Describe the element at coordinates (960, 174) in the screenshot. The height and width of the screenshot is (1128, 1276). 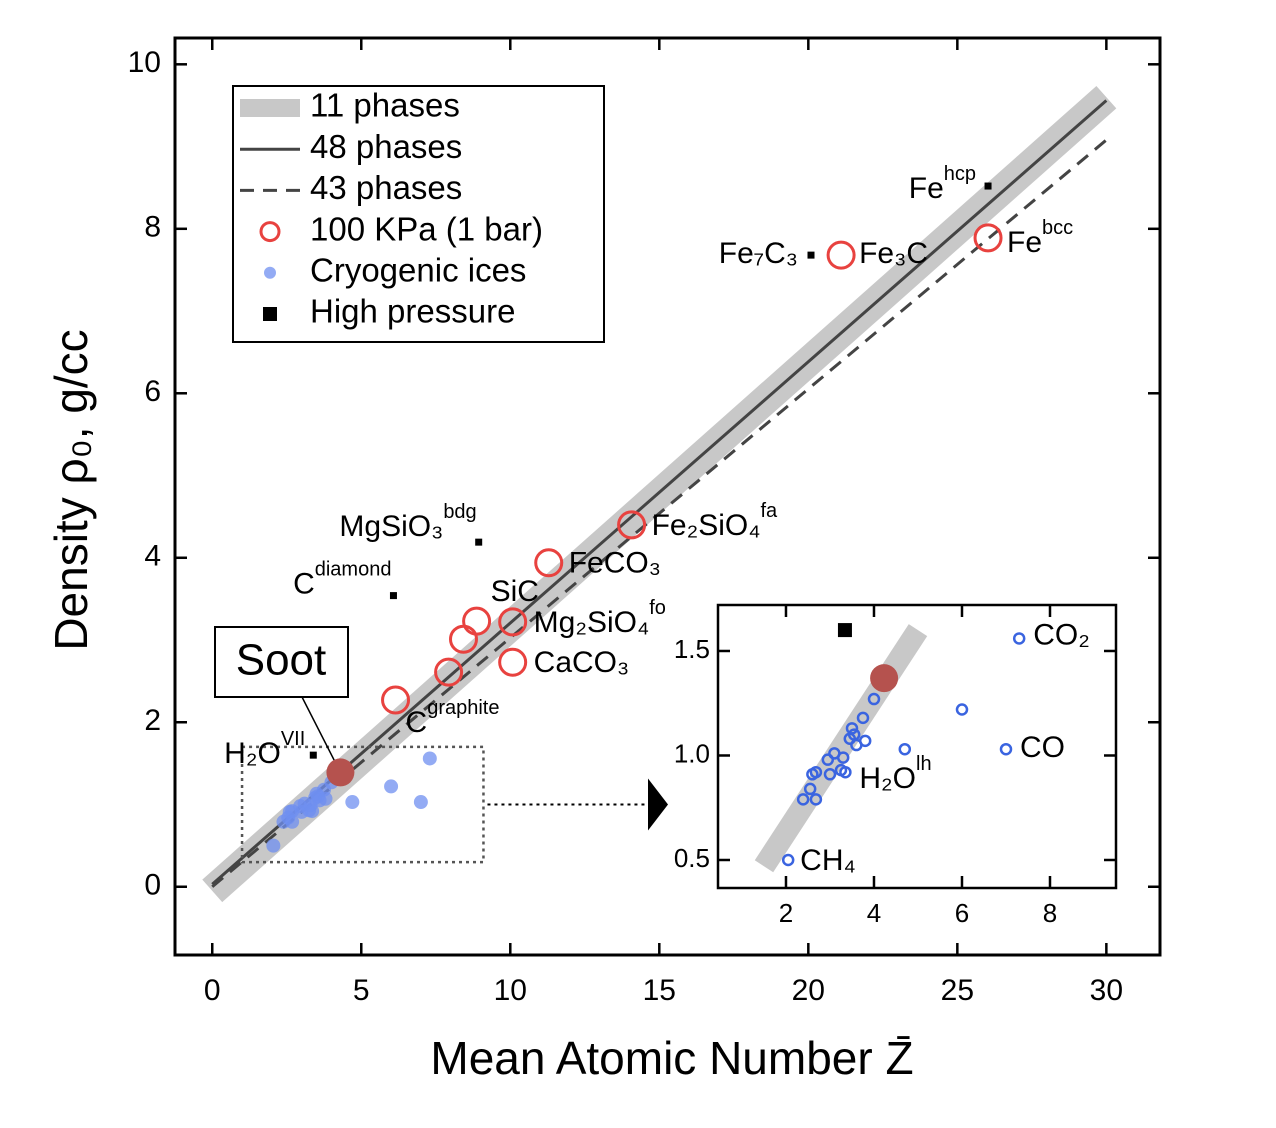
I see `label-sup: hcp` at that location.